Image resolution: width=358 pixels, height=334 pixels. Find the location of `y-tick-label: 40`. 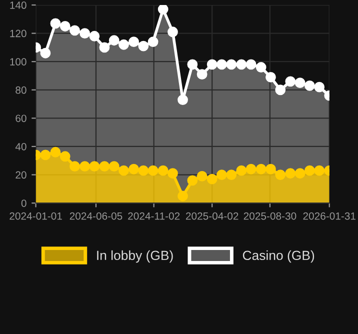

y-tick-label: 40 is located at coordinates (20, 146).